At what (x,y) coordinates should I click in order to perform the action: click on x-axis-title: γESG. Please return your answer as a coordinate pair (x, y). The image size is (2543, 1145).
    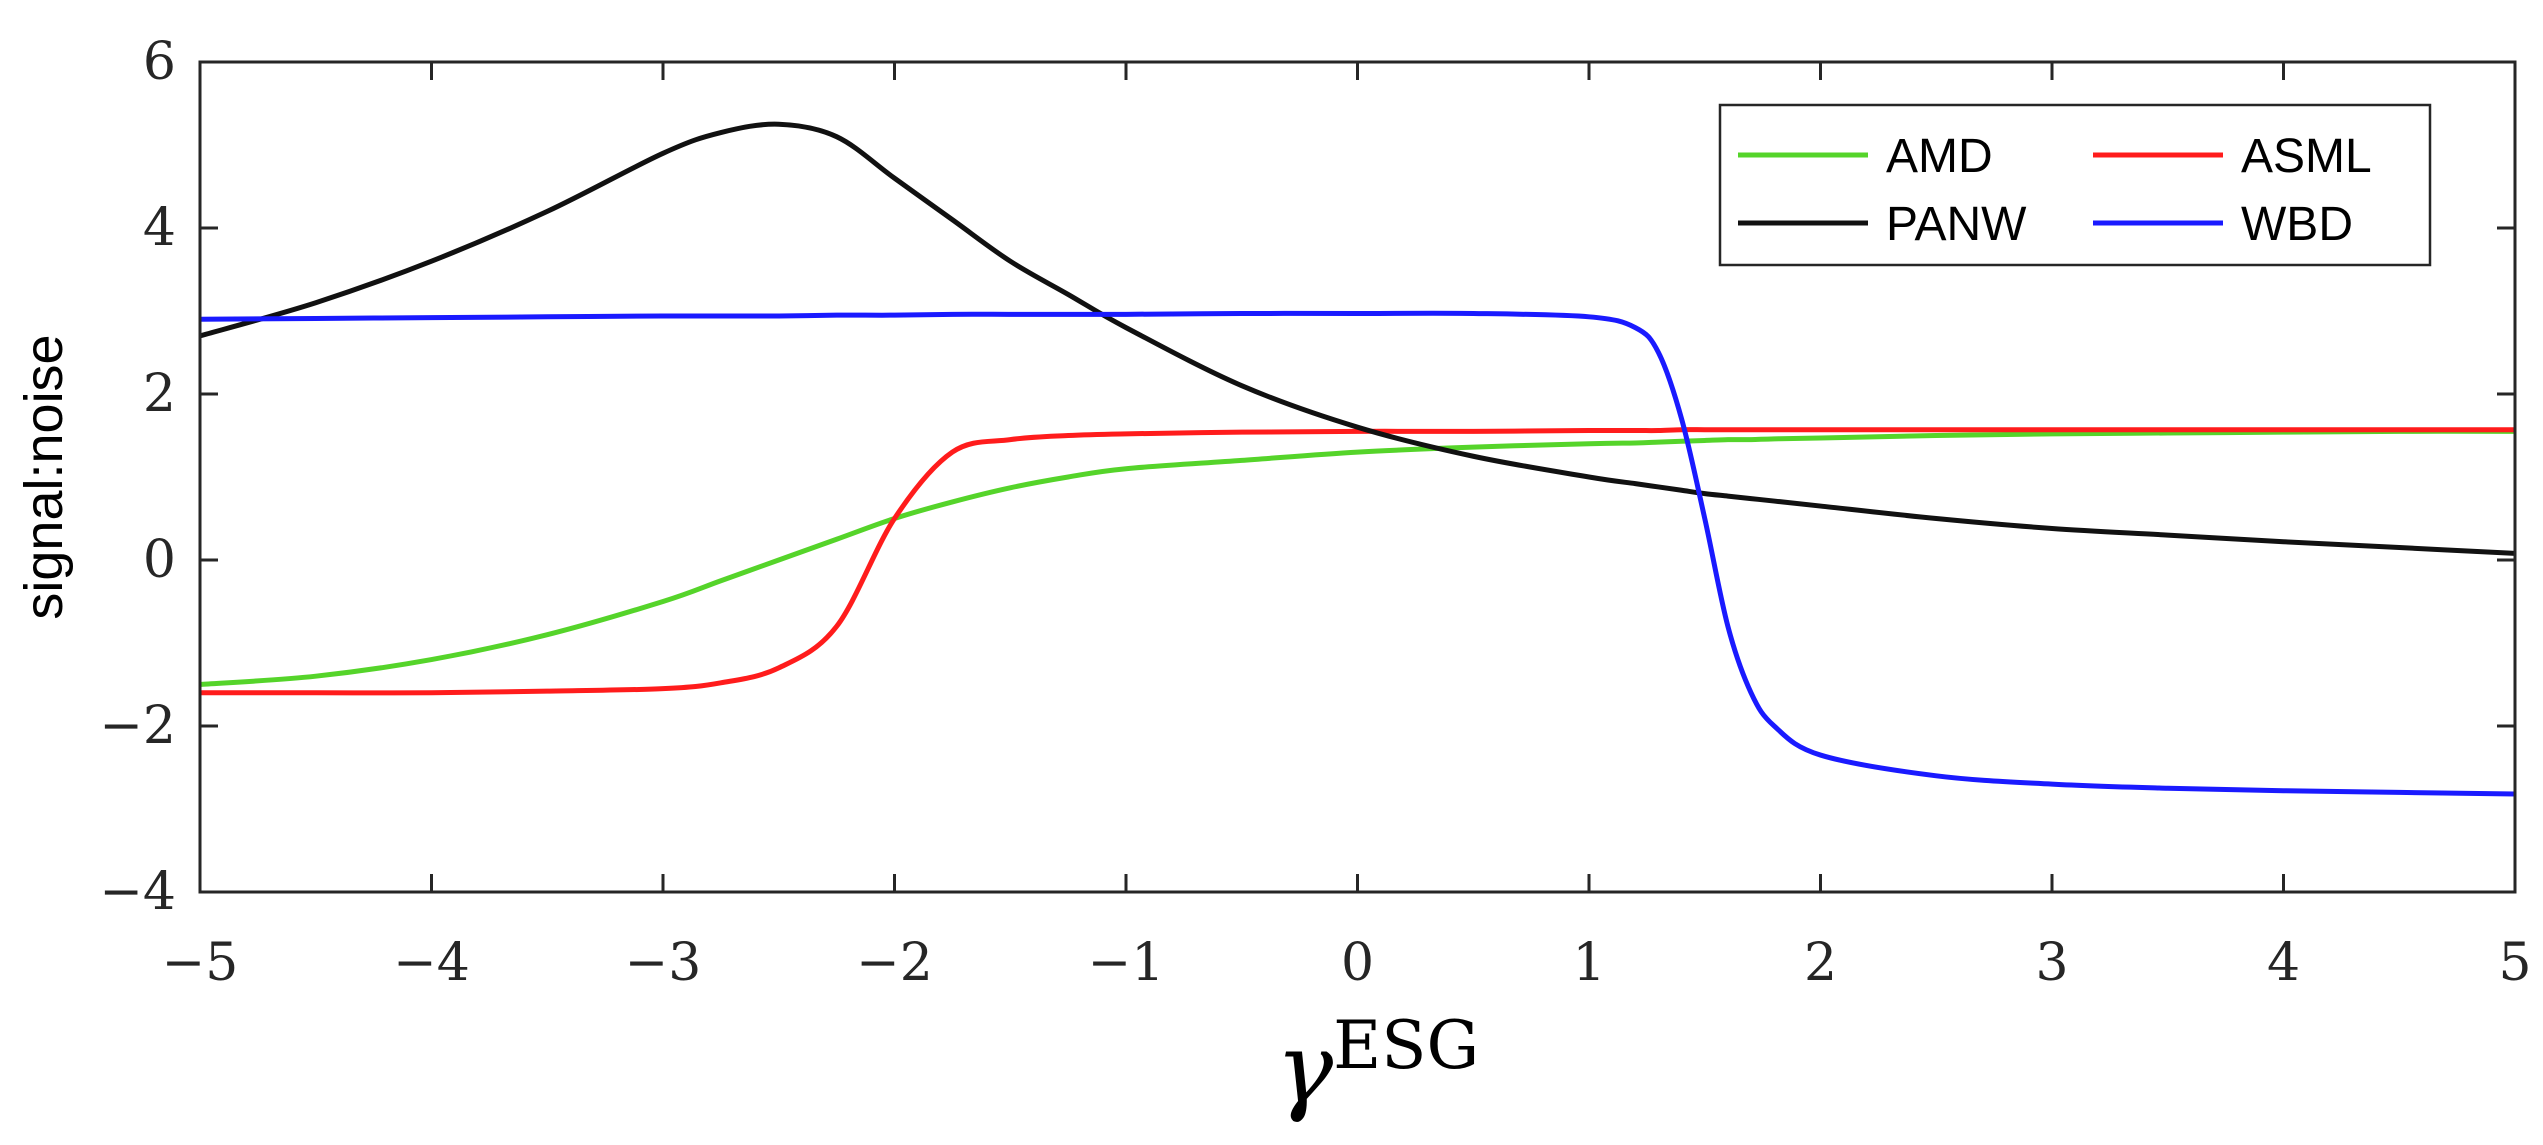
    Looking at the image, I should click on (1378, 1066).